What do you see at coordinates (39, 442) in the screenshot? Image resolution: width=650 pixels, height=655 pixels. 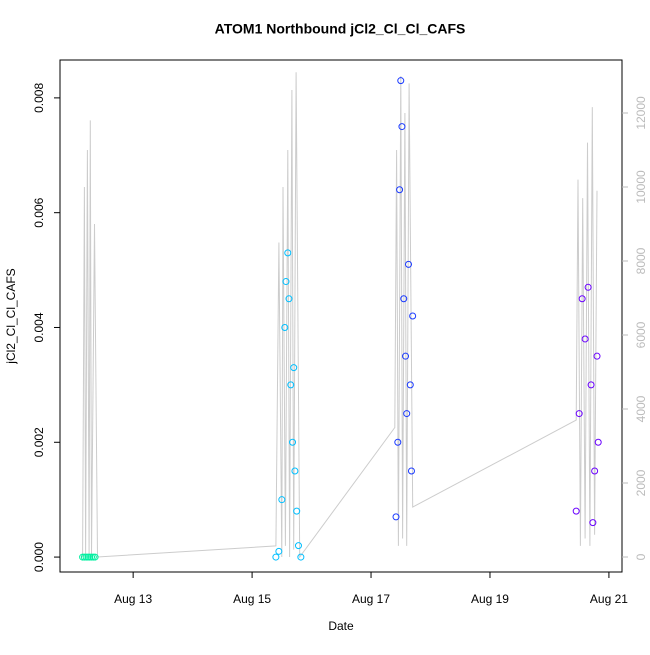 I see `y-tick-label: 0.002` at bounding box center [39, 442].